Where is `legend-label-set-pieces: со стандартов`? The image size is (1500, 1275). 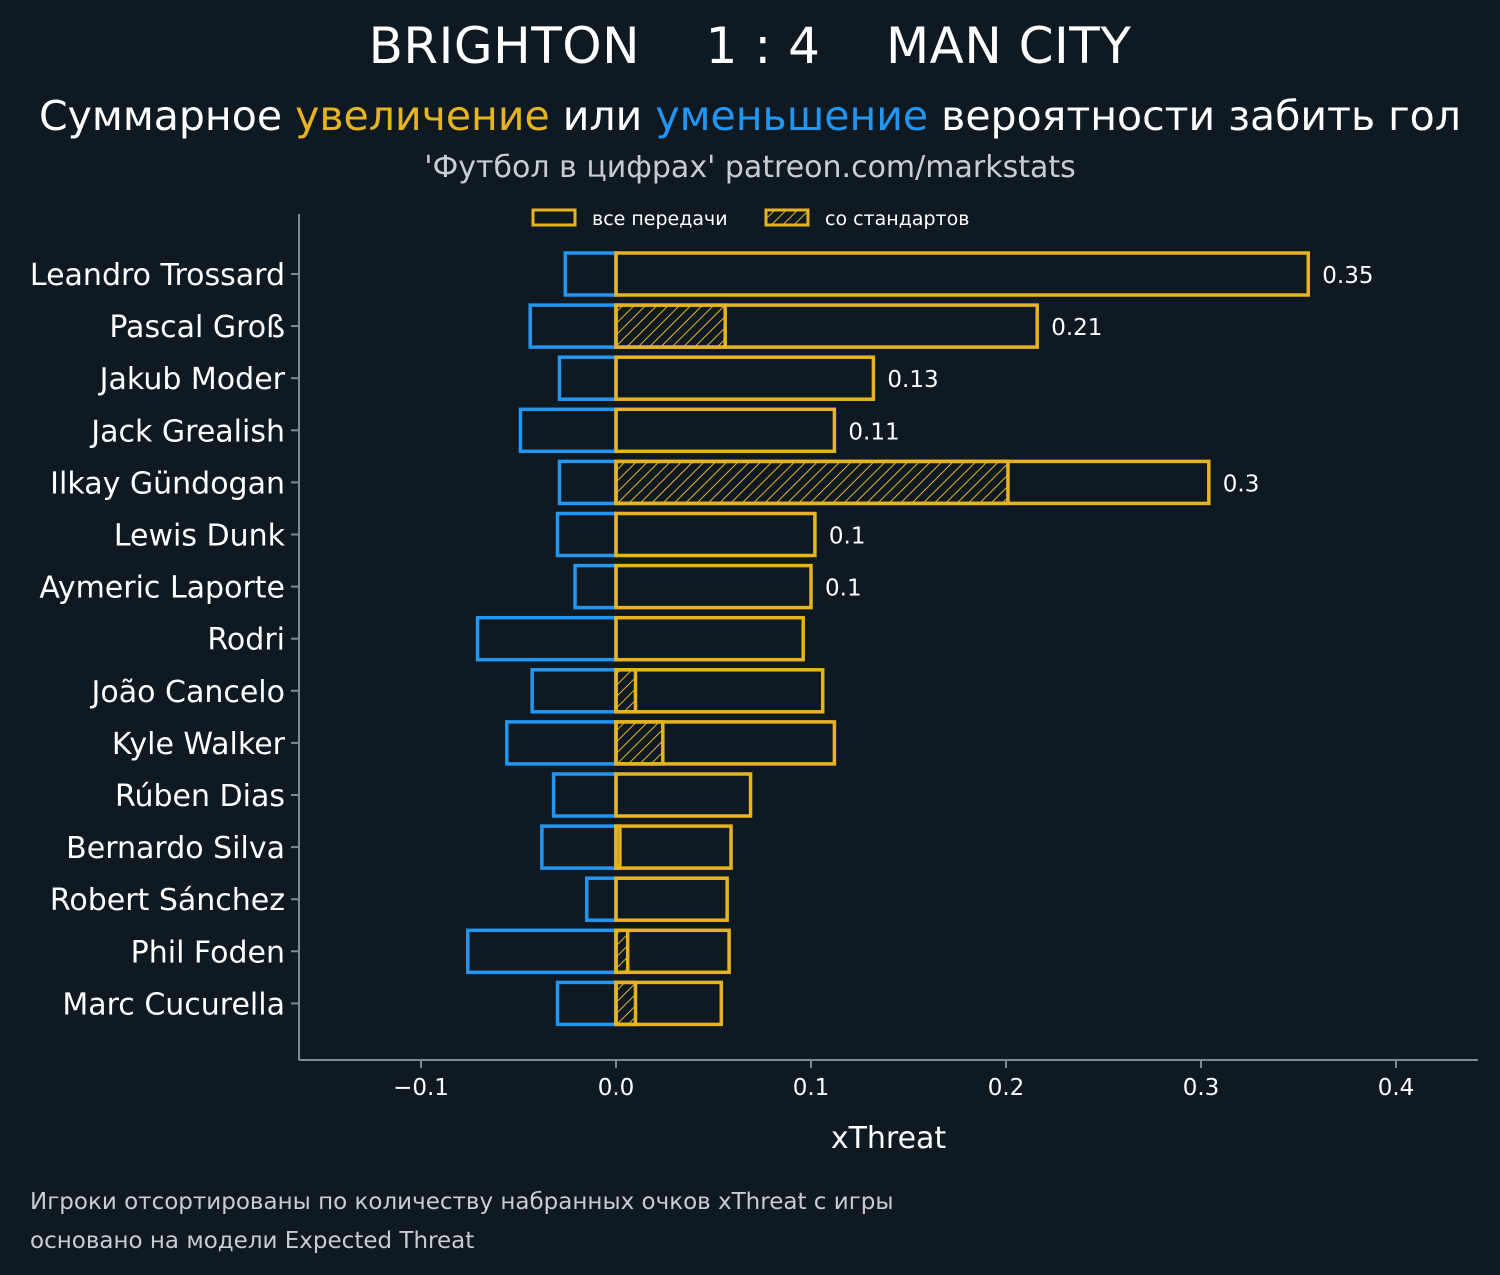
legend-label-set-pieces: со стандартов is located at coordinates (897, 219).